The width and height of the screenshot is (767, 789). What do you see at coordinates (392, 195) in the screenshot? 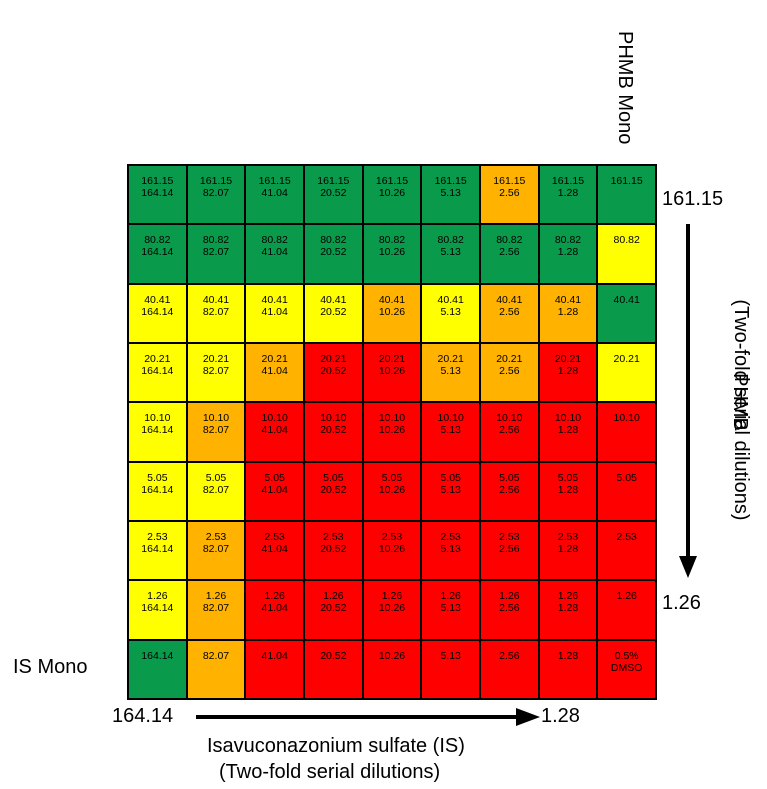
I see `heatmap-cell: 161.15 10.26` at bounding box center [392, 195].